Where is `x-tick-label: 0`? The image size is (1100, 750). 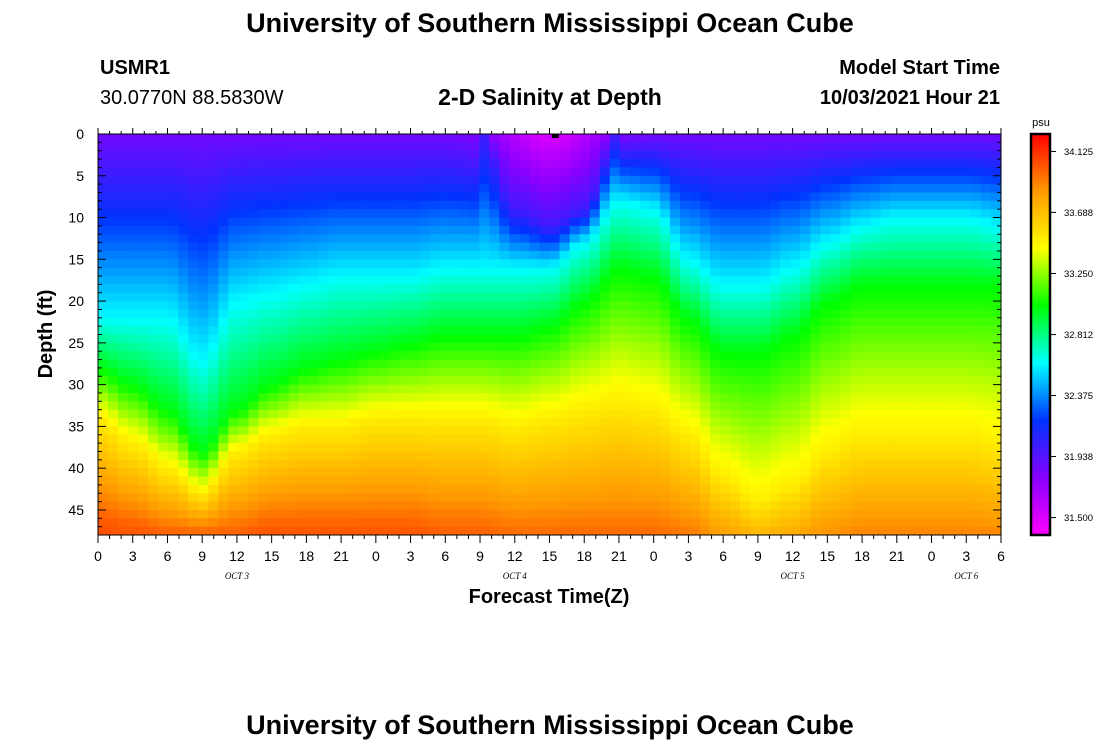
x-tick-label: 0 is located at coordinates (376, 556).